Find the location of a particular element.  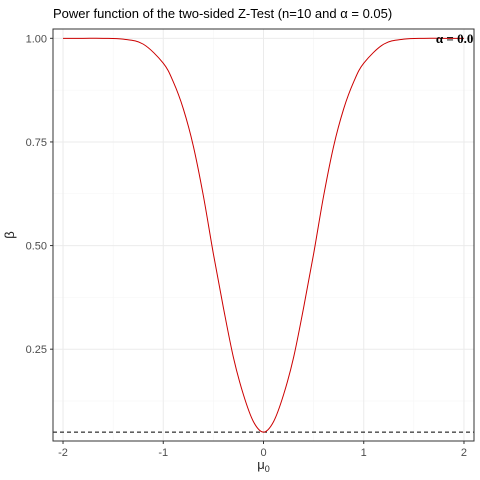

alpha-annotation: α = 0.0 is located at coordinates (454, 38).